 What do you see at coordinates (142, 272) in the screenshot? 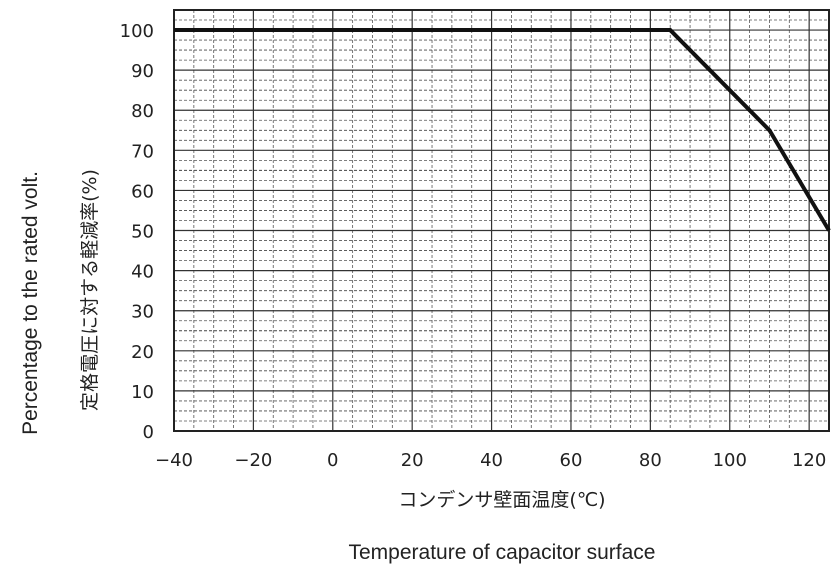
I see `y-tick-label: 40` at bounding box center [142, 272].